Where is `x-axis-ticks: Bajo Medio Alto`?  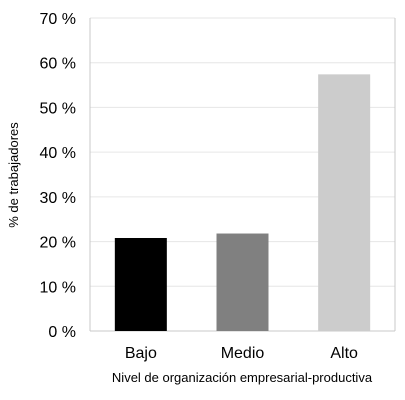
x-axis-ticks: Bajo Medio Alto is located at coordinates (241, 353).